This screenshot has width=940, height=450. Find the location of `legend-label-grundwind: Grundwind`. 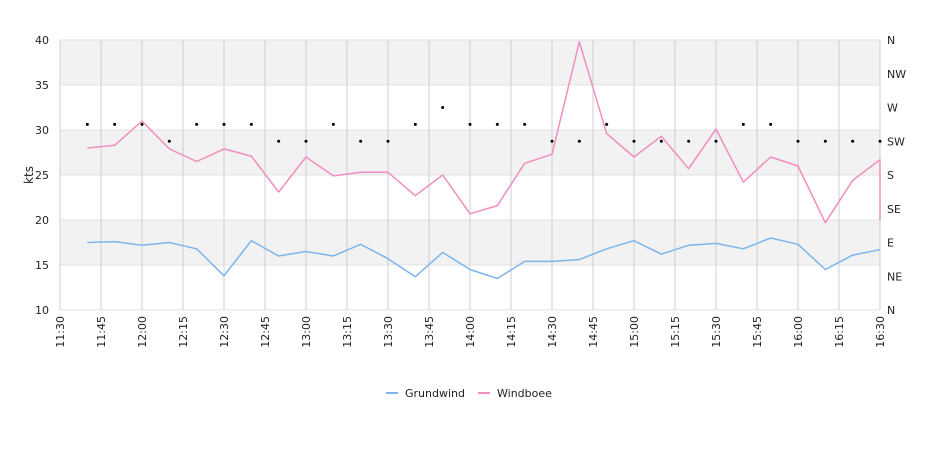

legend-label-grundwind: Grundwind is located at coordinates (435, 393).